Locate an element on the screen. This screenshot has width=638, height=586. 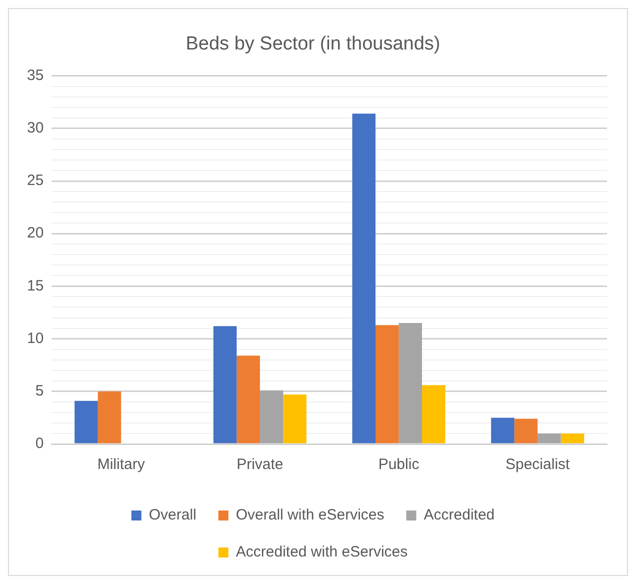
y-tick-label: 10 is located at coordinates (35, 338).